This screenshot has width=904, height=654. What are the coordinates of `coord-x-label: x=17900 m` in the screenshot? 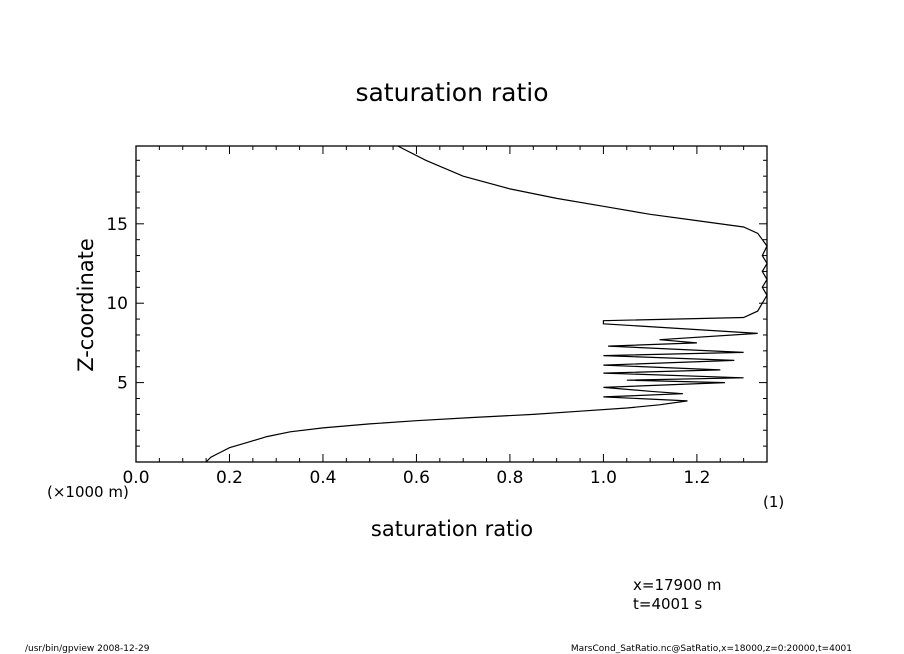 It's located at (677, 585).